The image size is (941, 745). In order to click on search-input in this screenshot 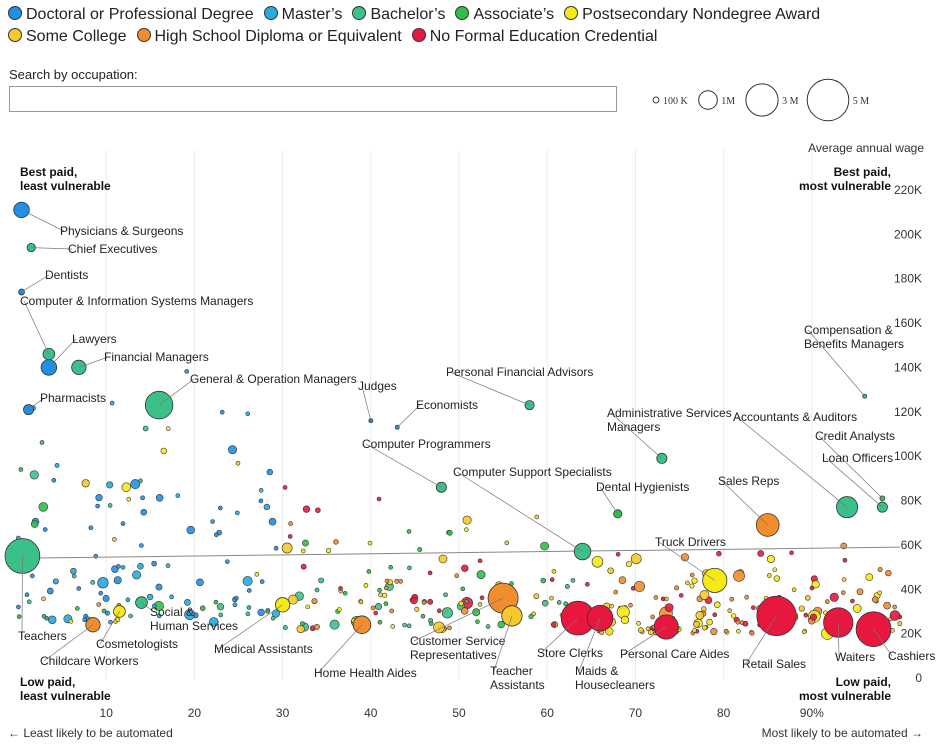, I will do `click(313, 99)`.